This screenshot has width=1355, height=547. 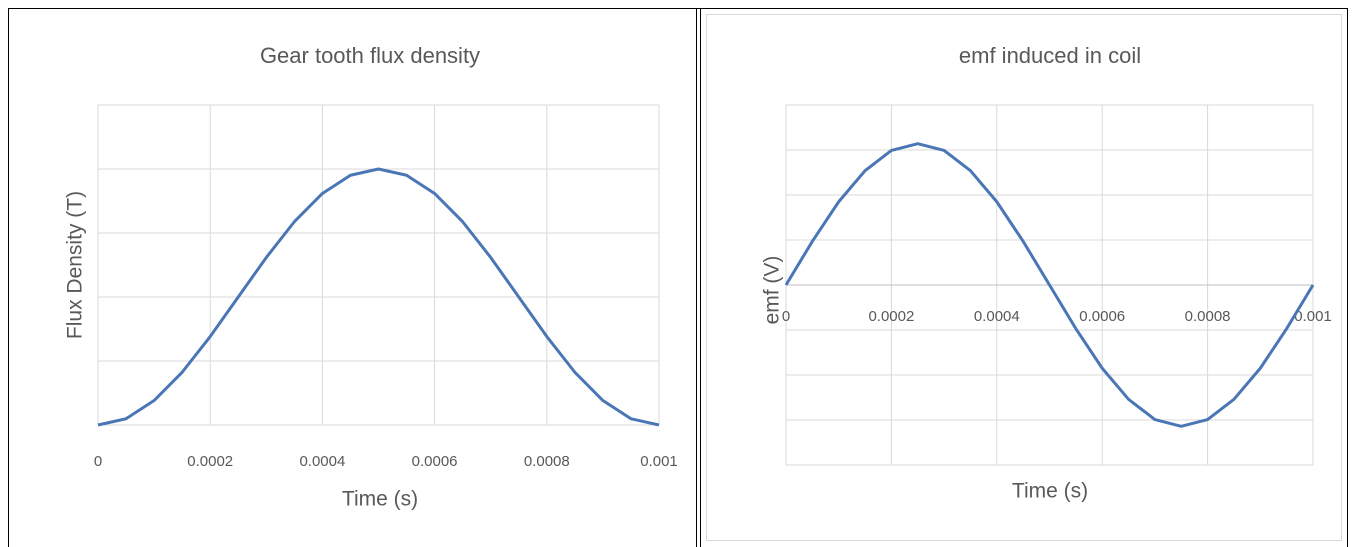 What do you see at coordinates (1050, 55) in the screenshot?
I see `chart-title: emf induced in coil` at bounding box center [1050, 55].